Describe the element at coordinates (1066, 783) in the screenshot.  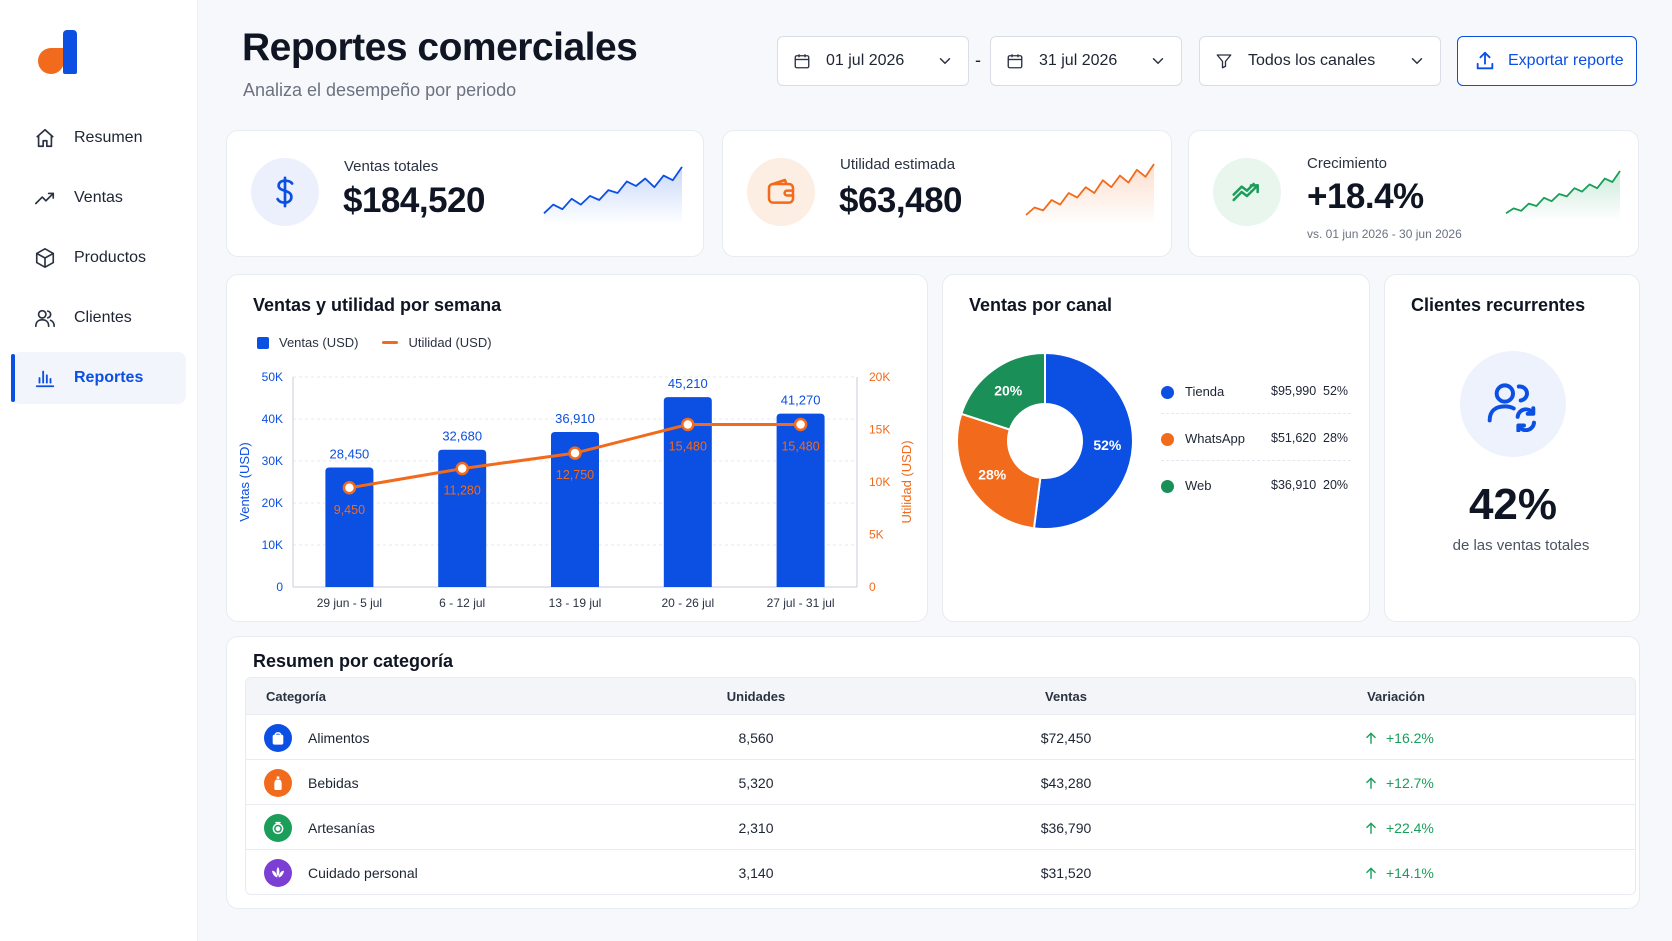
I see `category-sales: $43,280` at that location.